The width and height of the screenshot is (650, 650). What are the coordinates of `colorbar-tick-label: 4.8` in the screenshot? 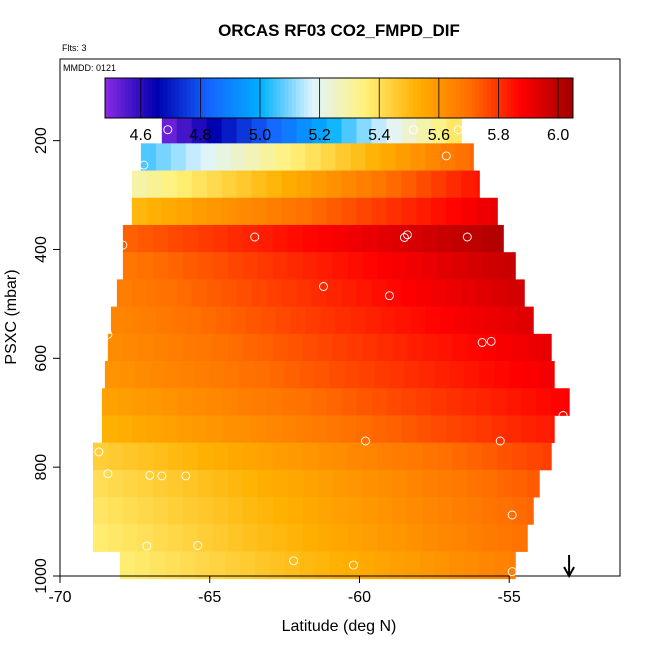 It's located at (200, 135).